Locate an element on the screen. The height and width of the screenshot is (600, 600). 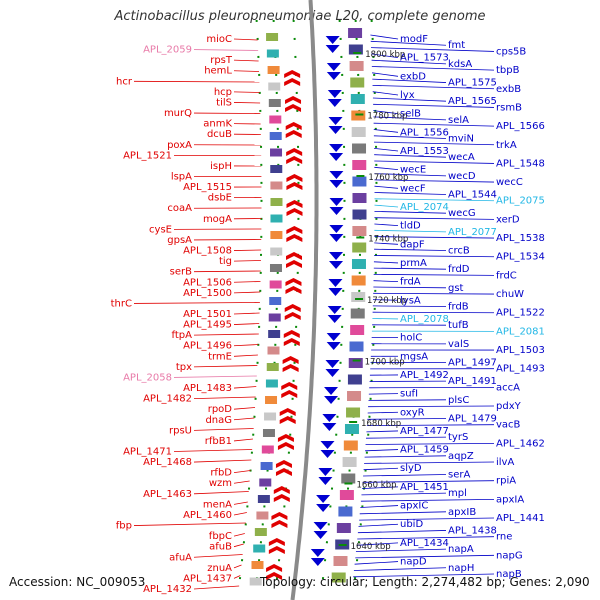
gene-label-left: murQ is located at coordinates (178, 113).